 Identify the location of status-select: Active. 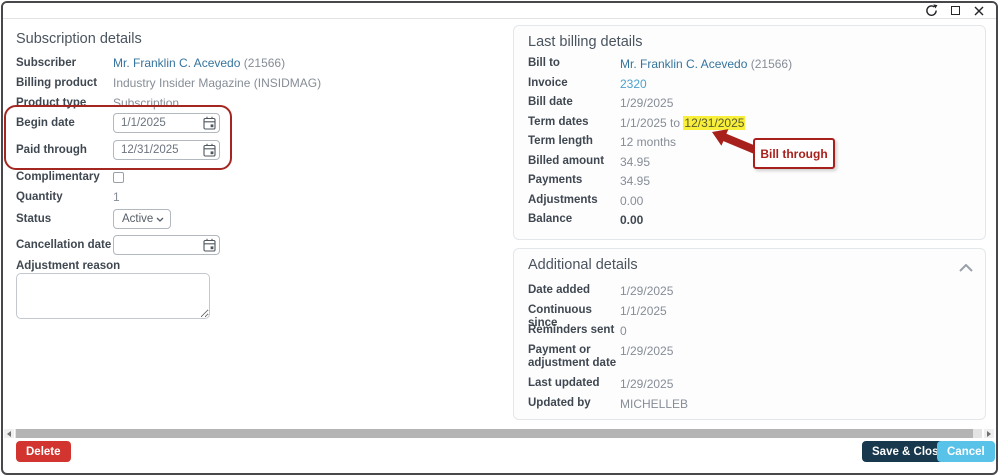
(142, 219).